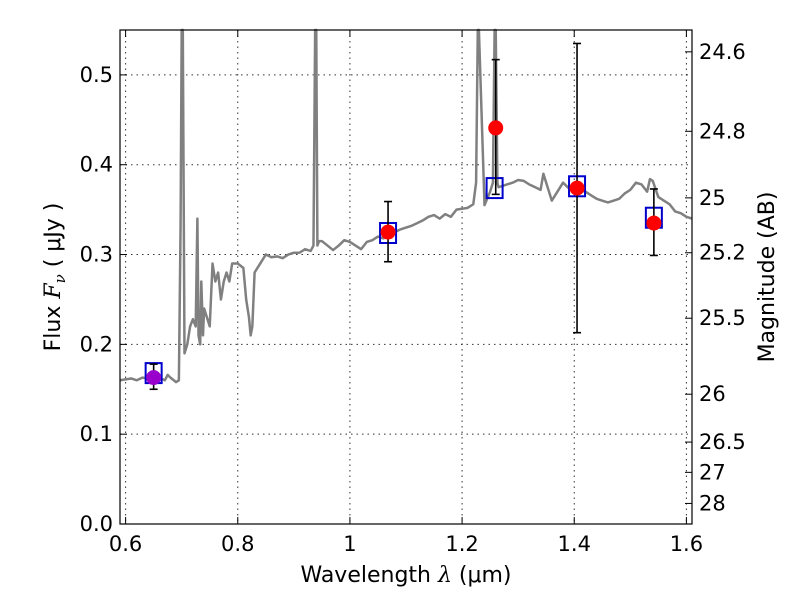  Describe the element at coordinates (712, 198) in the screenshot. I see `y2-tick-label: 25` at that location.